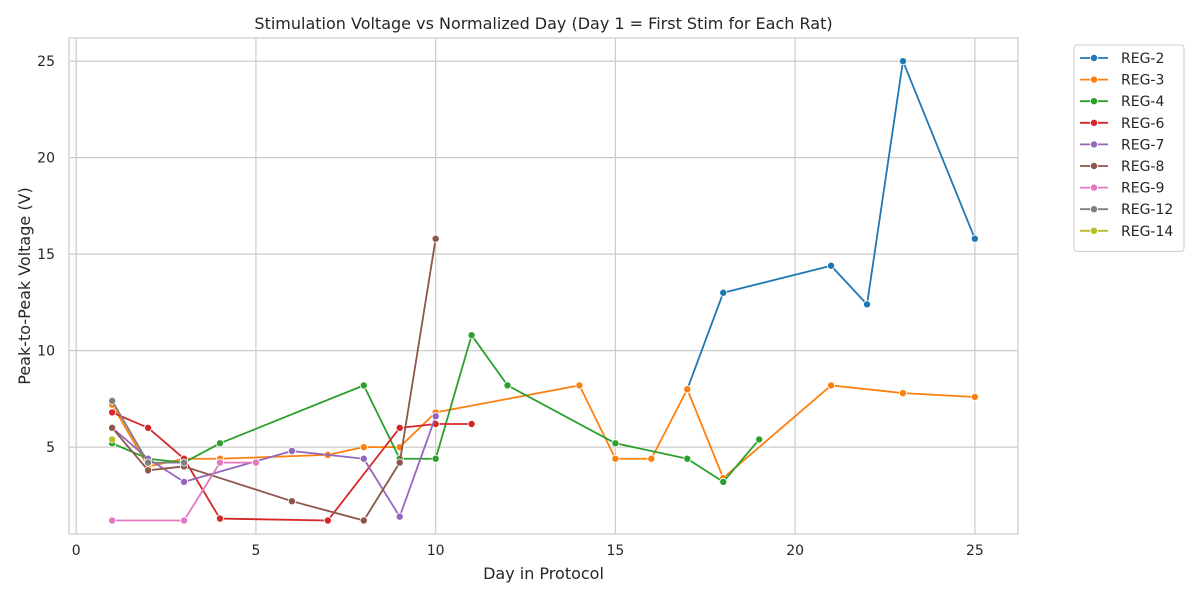 This screenshot has height=600, width=1200. Describe the element at coordinates (1142, 102) in the screenshot. I see `legend-label: REG-4` at that location.